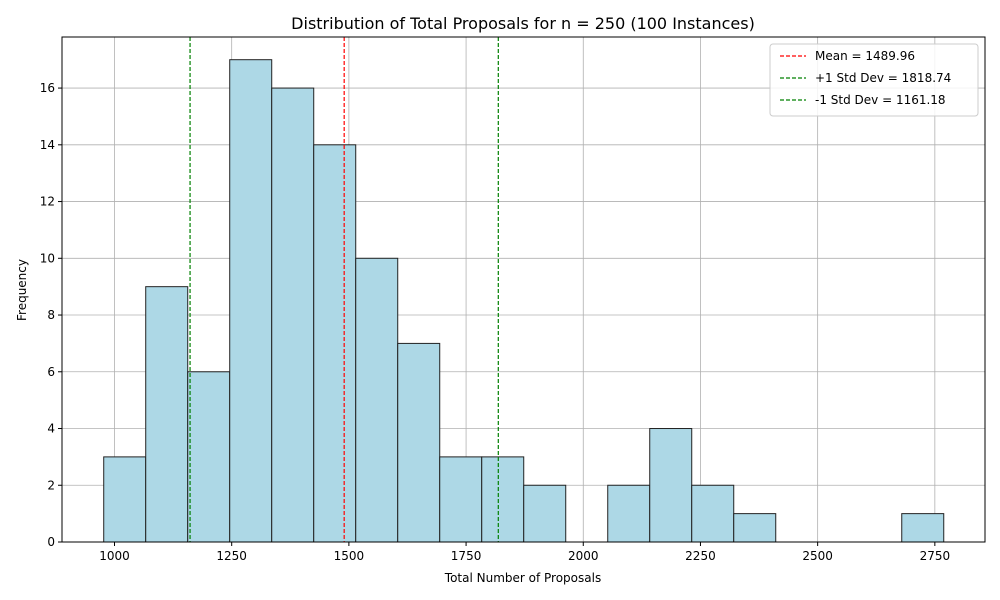 Image resolution: width=1000 pixels, height=600 pixels. Describe the element at coordinates (47, 202) in the screenshot. I see `y-tick-label: 12` at that location.